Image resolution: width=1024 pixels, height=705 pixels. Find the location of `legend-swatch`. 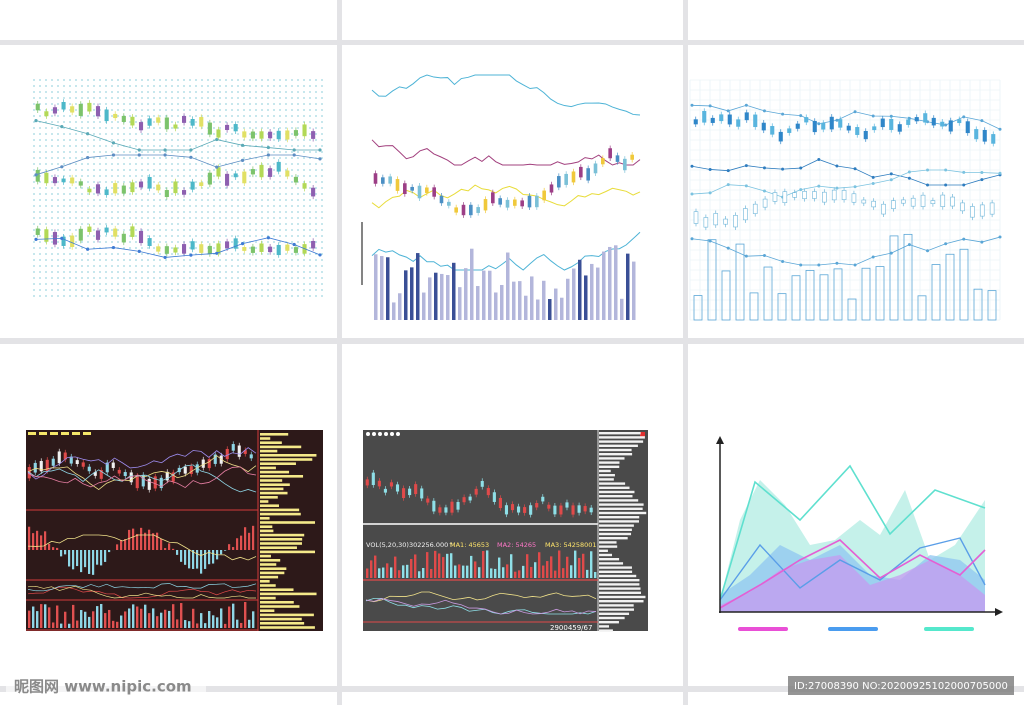

legend-swatch is located at coordinates (949, 629).